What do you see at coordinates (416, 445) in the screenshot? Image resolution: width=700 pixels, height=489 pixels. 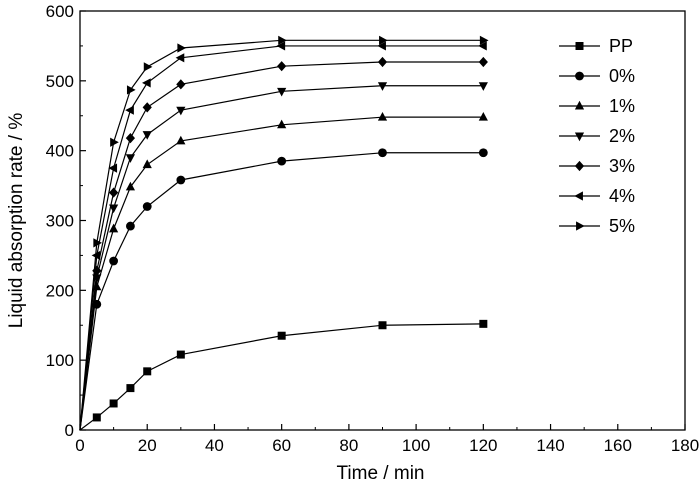 I see `x-tick-label: 100` at bounding box center [416, 445].